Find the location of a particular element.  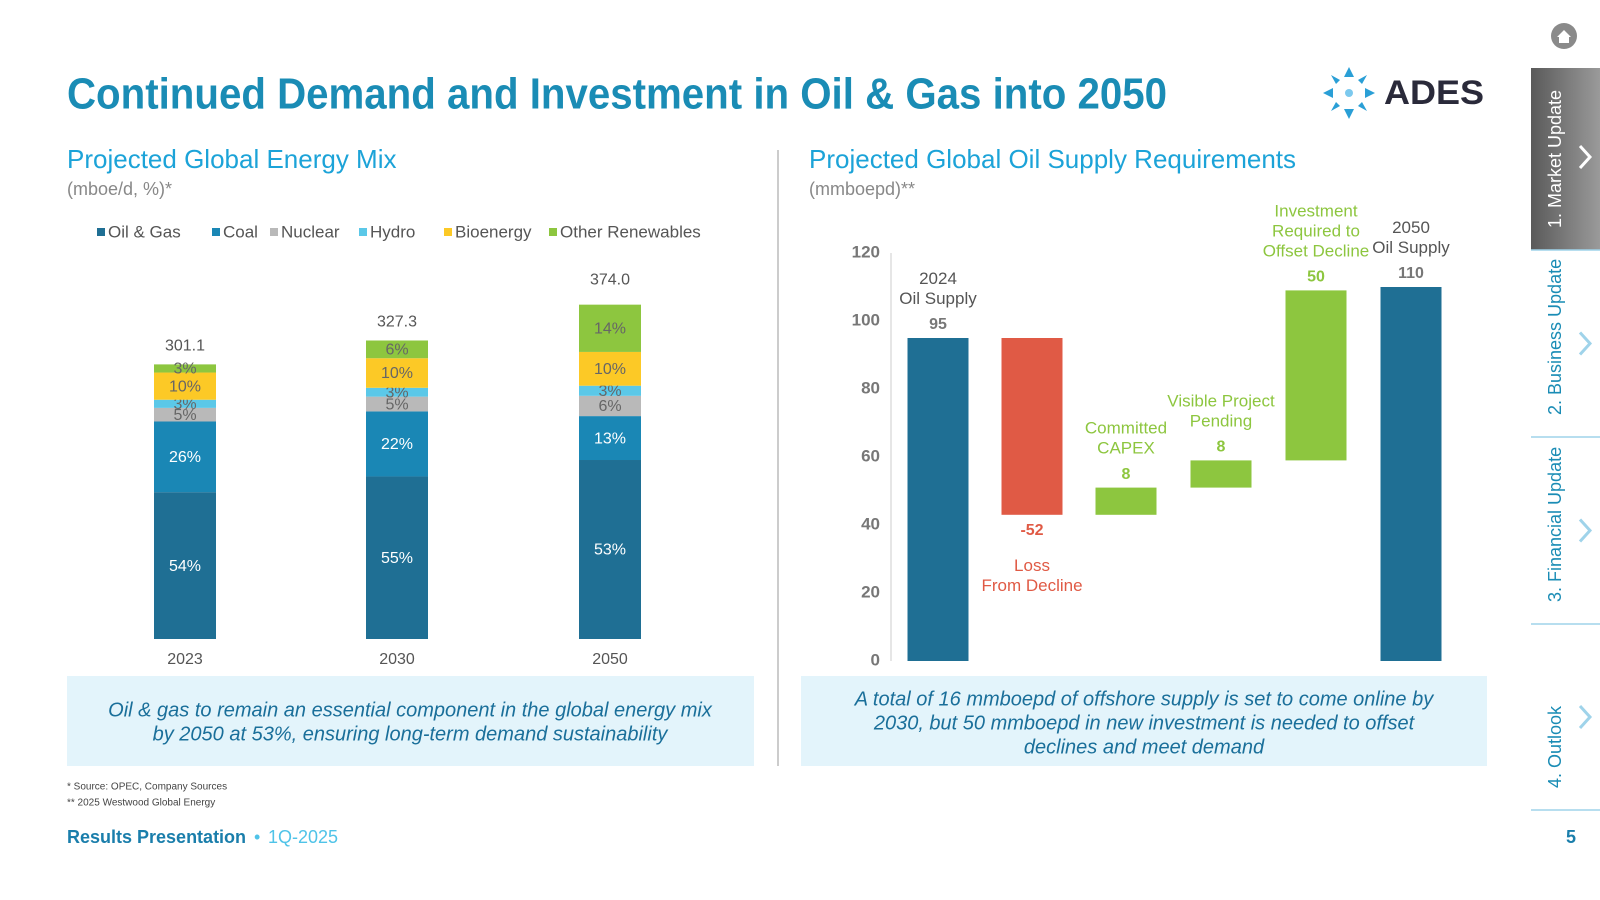

footer-period: 1Q-2025 is located at coordinates (303, 837).